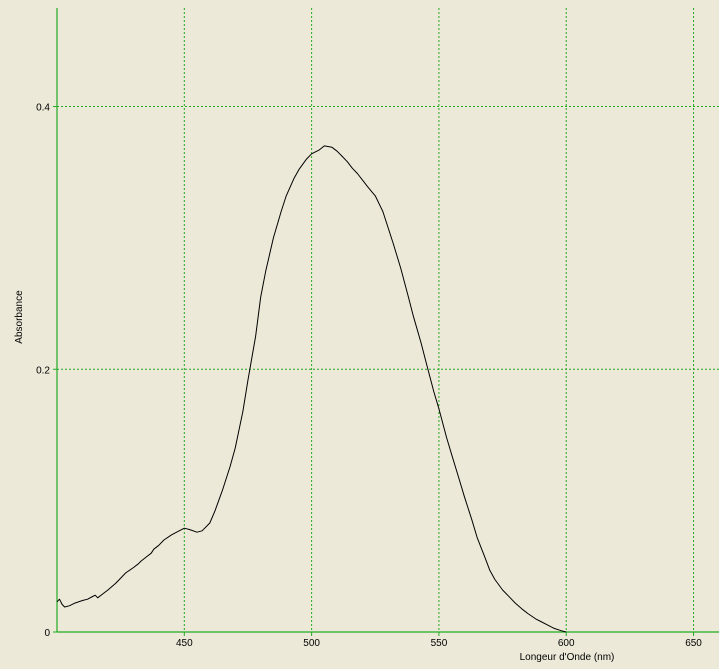 The image size is (719, 669). I want to click on x-axis-label: Longeur d'Onde (nm), so click(567, 657).